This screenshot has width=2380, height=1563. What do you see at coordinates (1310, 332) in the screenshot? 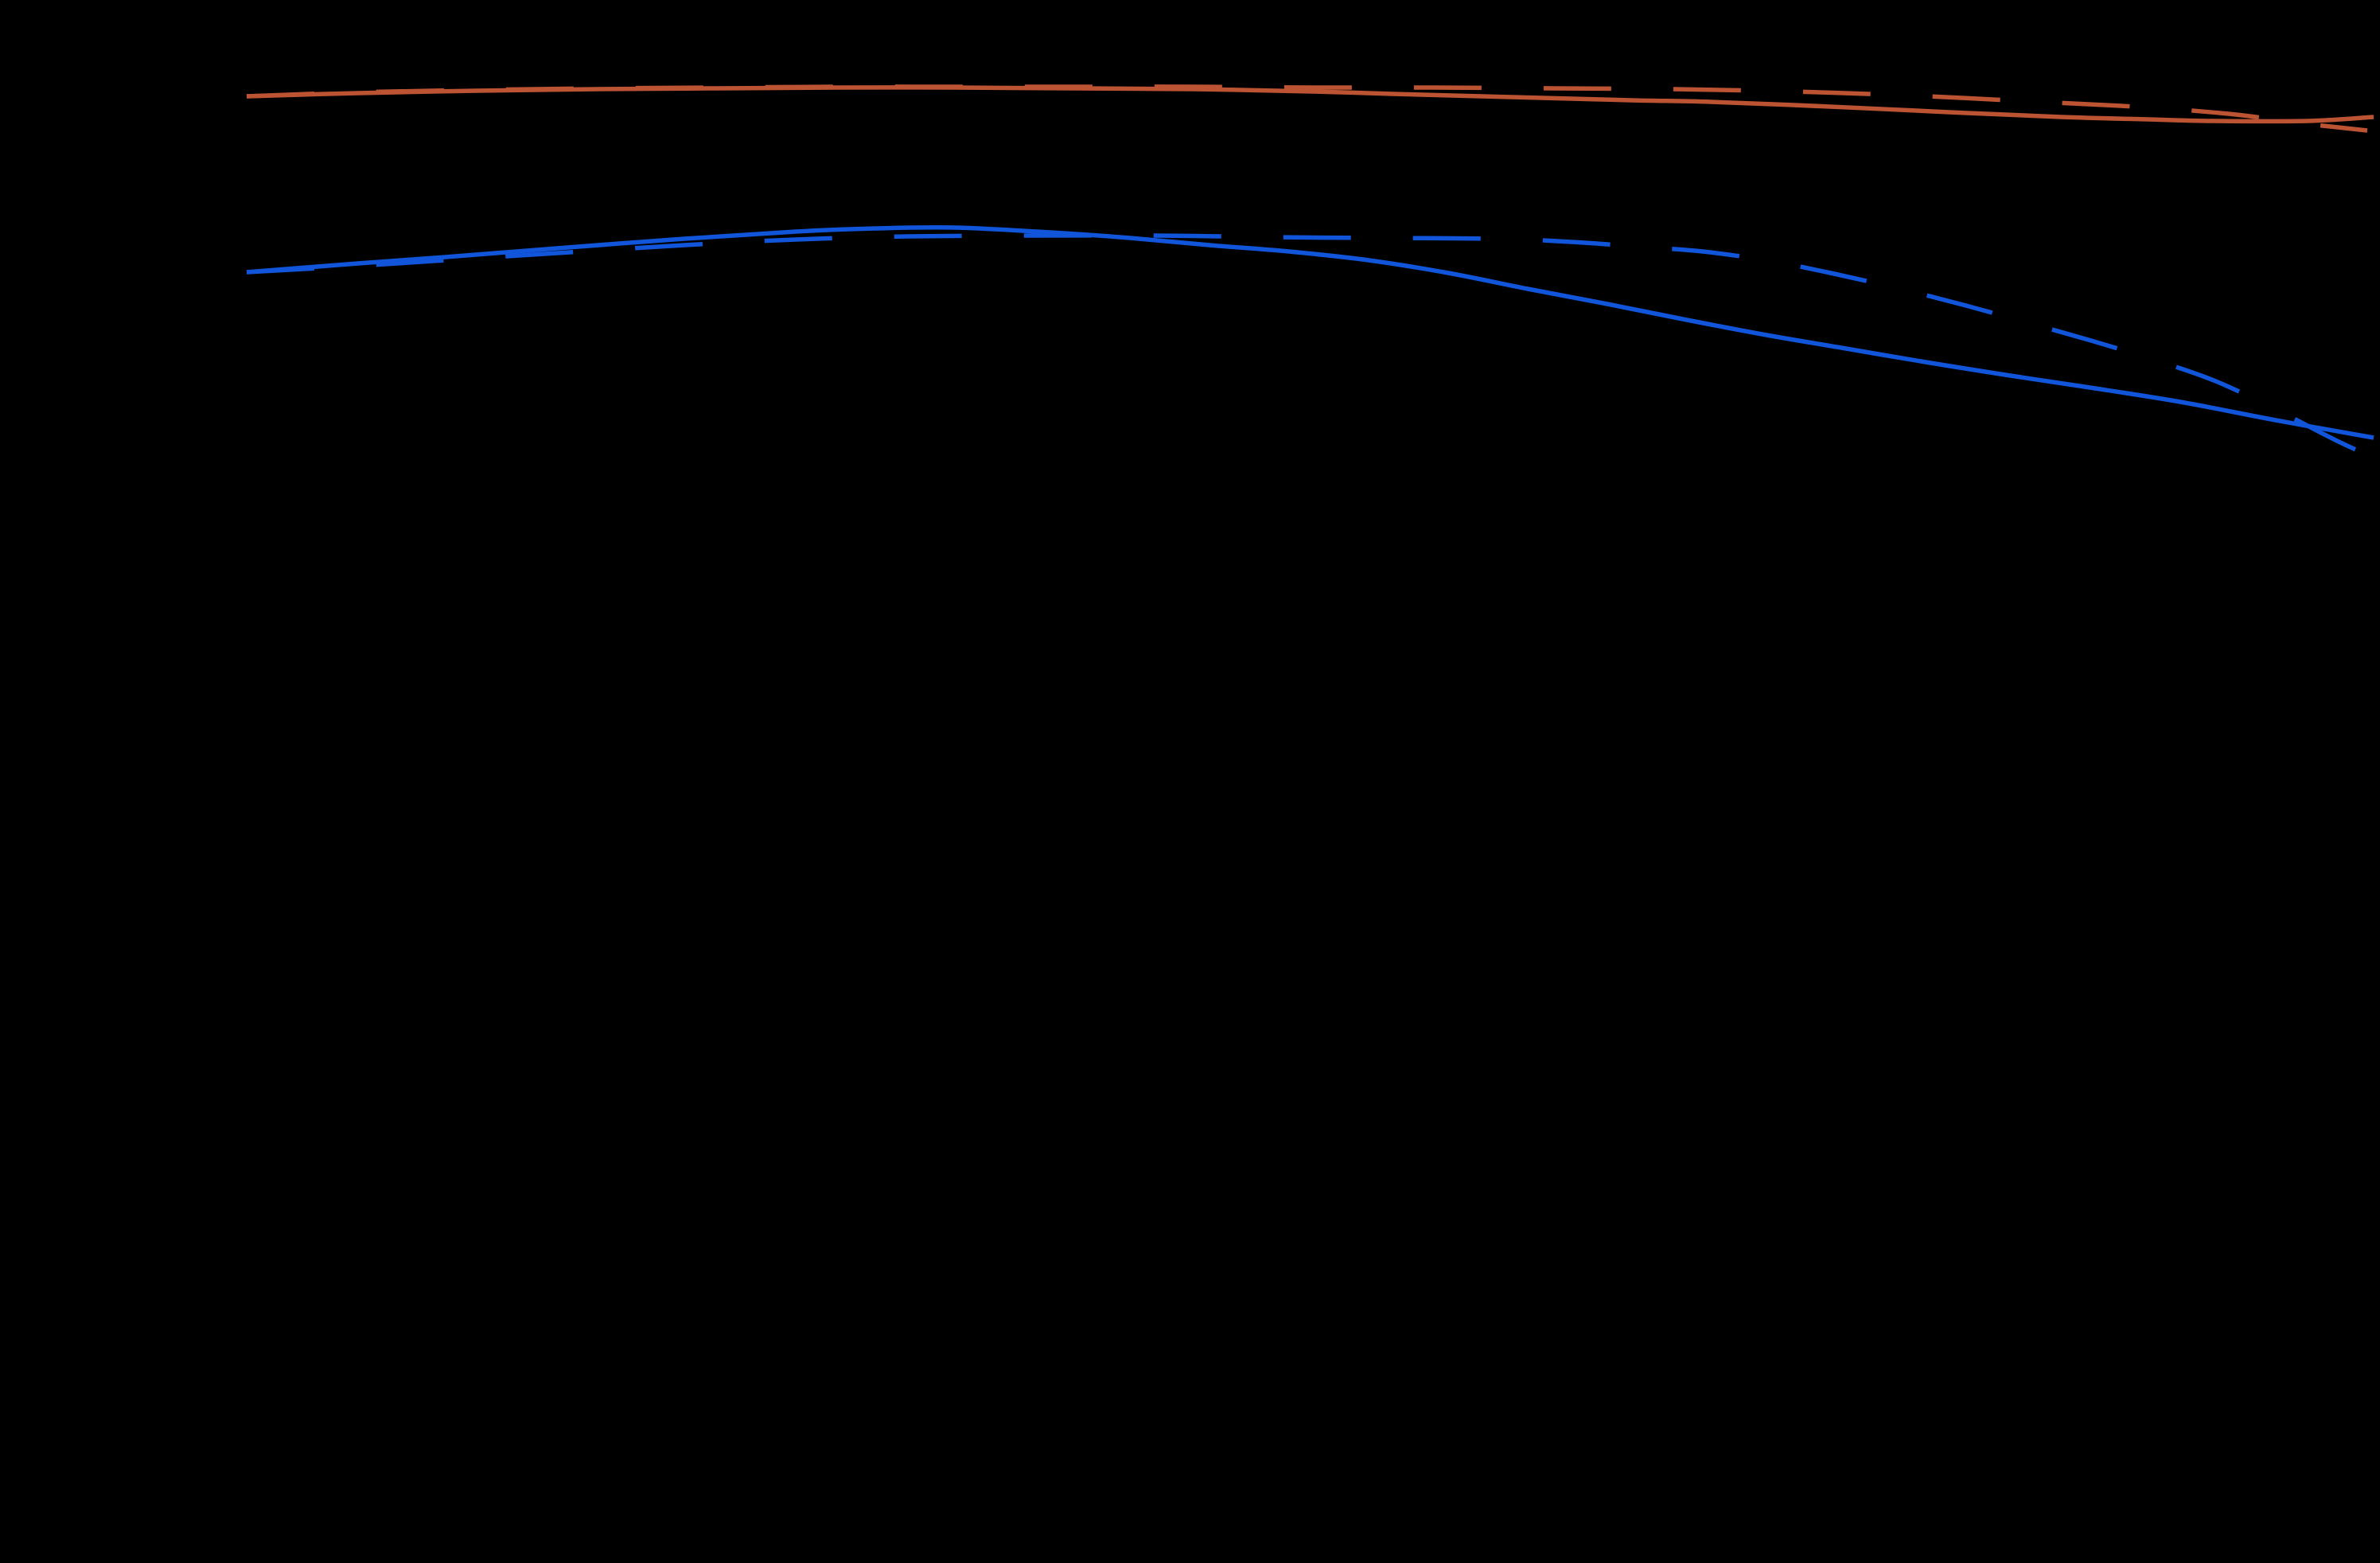
I see `blue-solid-line` at bounding box center [1310, 332].